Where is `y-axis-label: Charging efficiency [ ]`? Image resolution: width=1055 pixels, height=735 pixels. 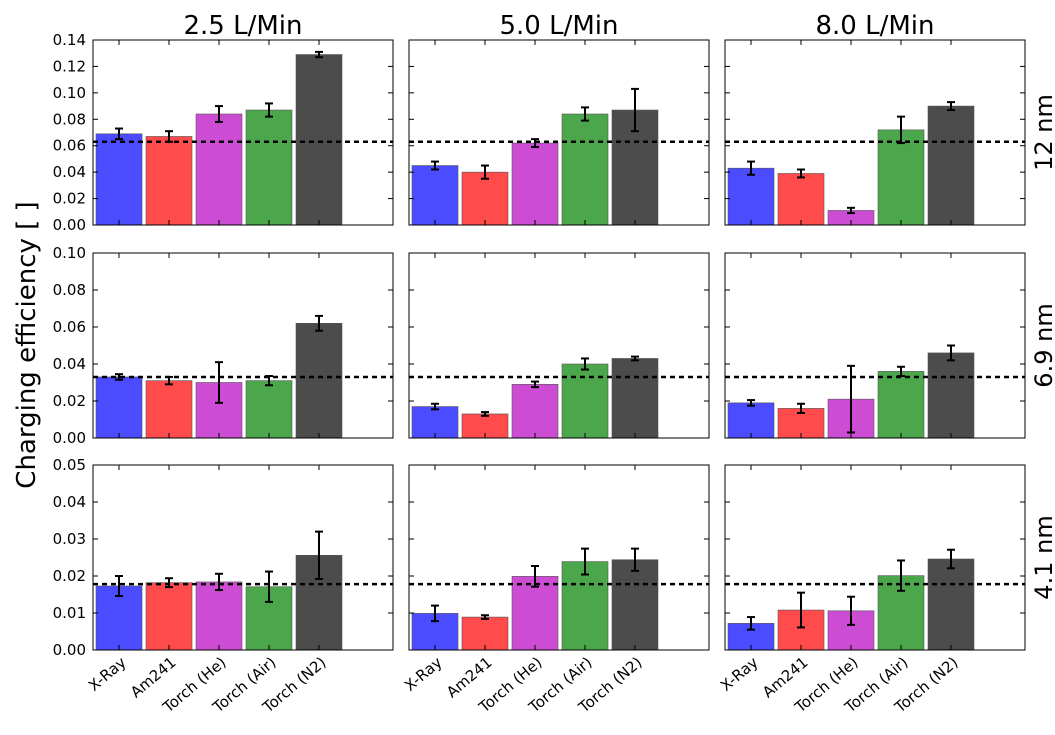 y-axis-label: Charging efficiency [ ] is located at coordinates (27, 344).